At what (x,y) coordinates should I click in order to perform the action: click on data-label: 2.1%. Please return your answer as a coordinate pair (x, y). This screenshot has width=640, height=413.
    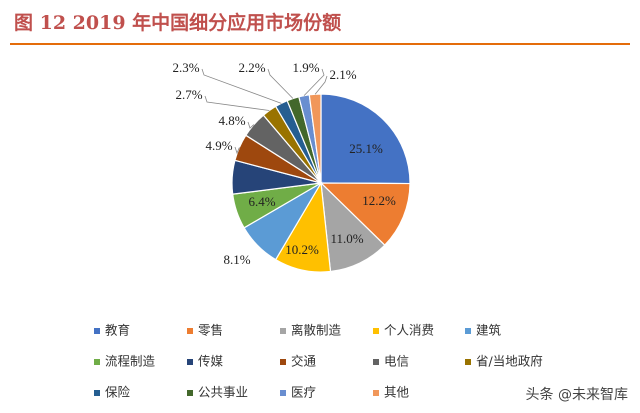
    Looking at the image, I should click on (342, 74).